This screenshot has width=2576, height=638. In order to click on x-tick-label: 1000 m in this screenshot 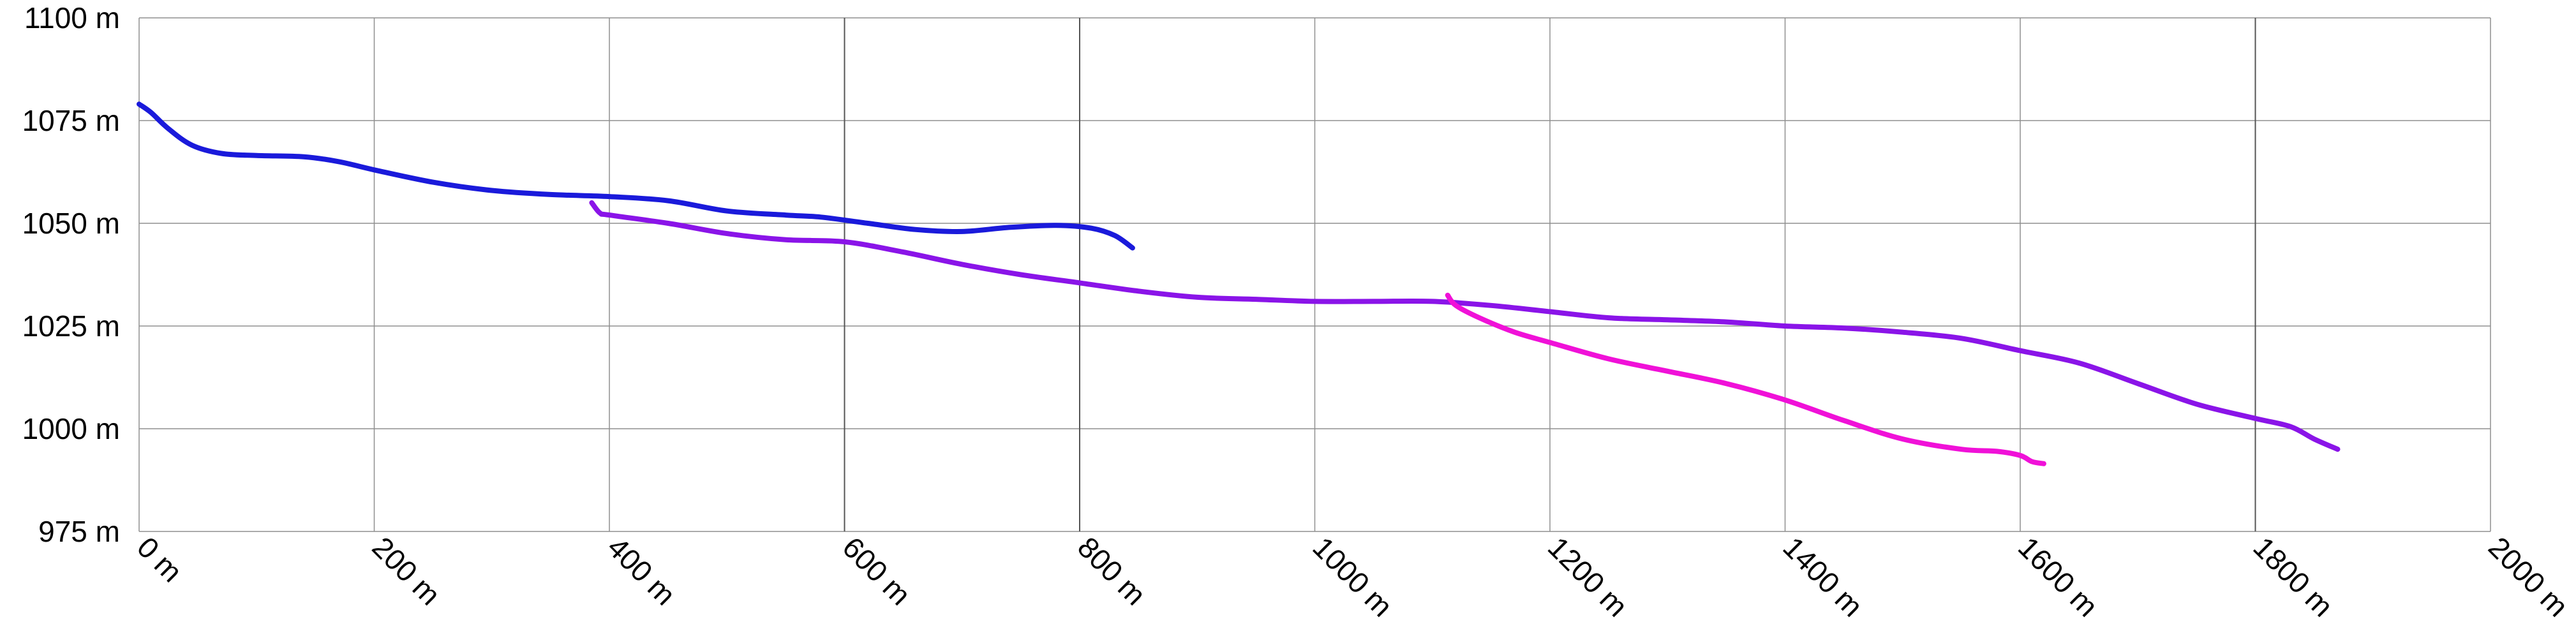, I will do `click(1352, 576)`.